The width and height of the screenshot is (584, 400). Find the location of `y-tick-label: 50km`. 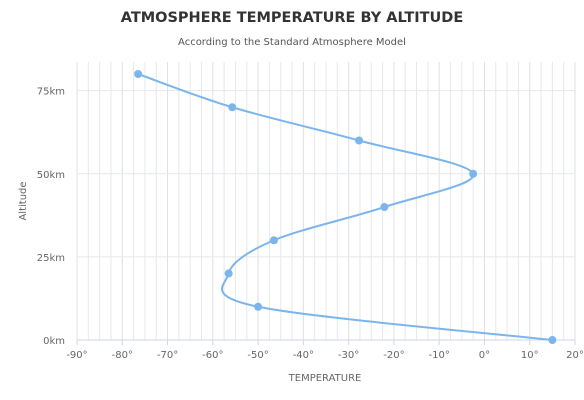

y-tick-label: 50km is located at coordinates (51, 175).